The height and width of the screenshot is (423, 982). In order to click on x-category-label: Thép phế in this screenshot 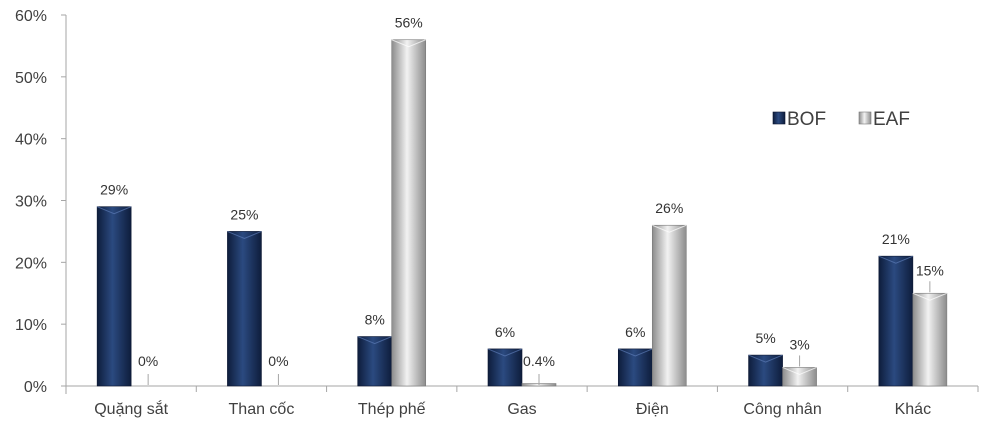, I will do `click(392, 409)`.